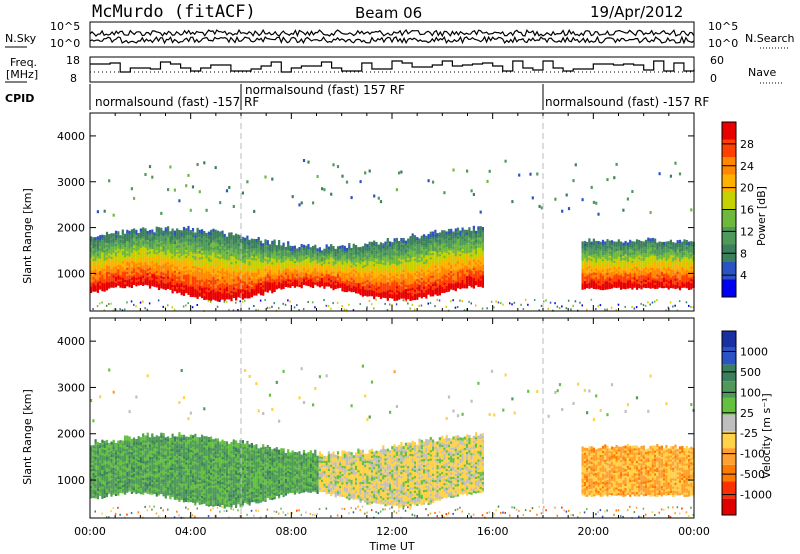  Describe the element at coordinates (21, 38) in the screenshot. I see `nsky-label: N.Sky` at that location.